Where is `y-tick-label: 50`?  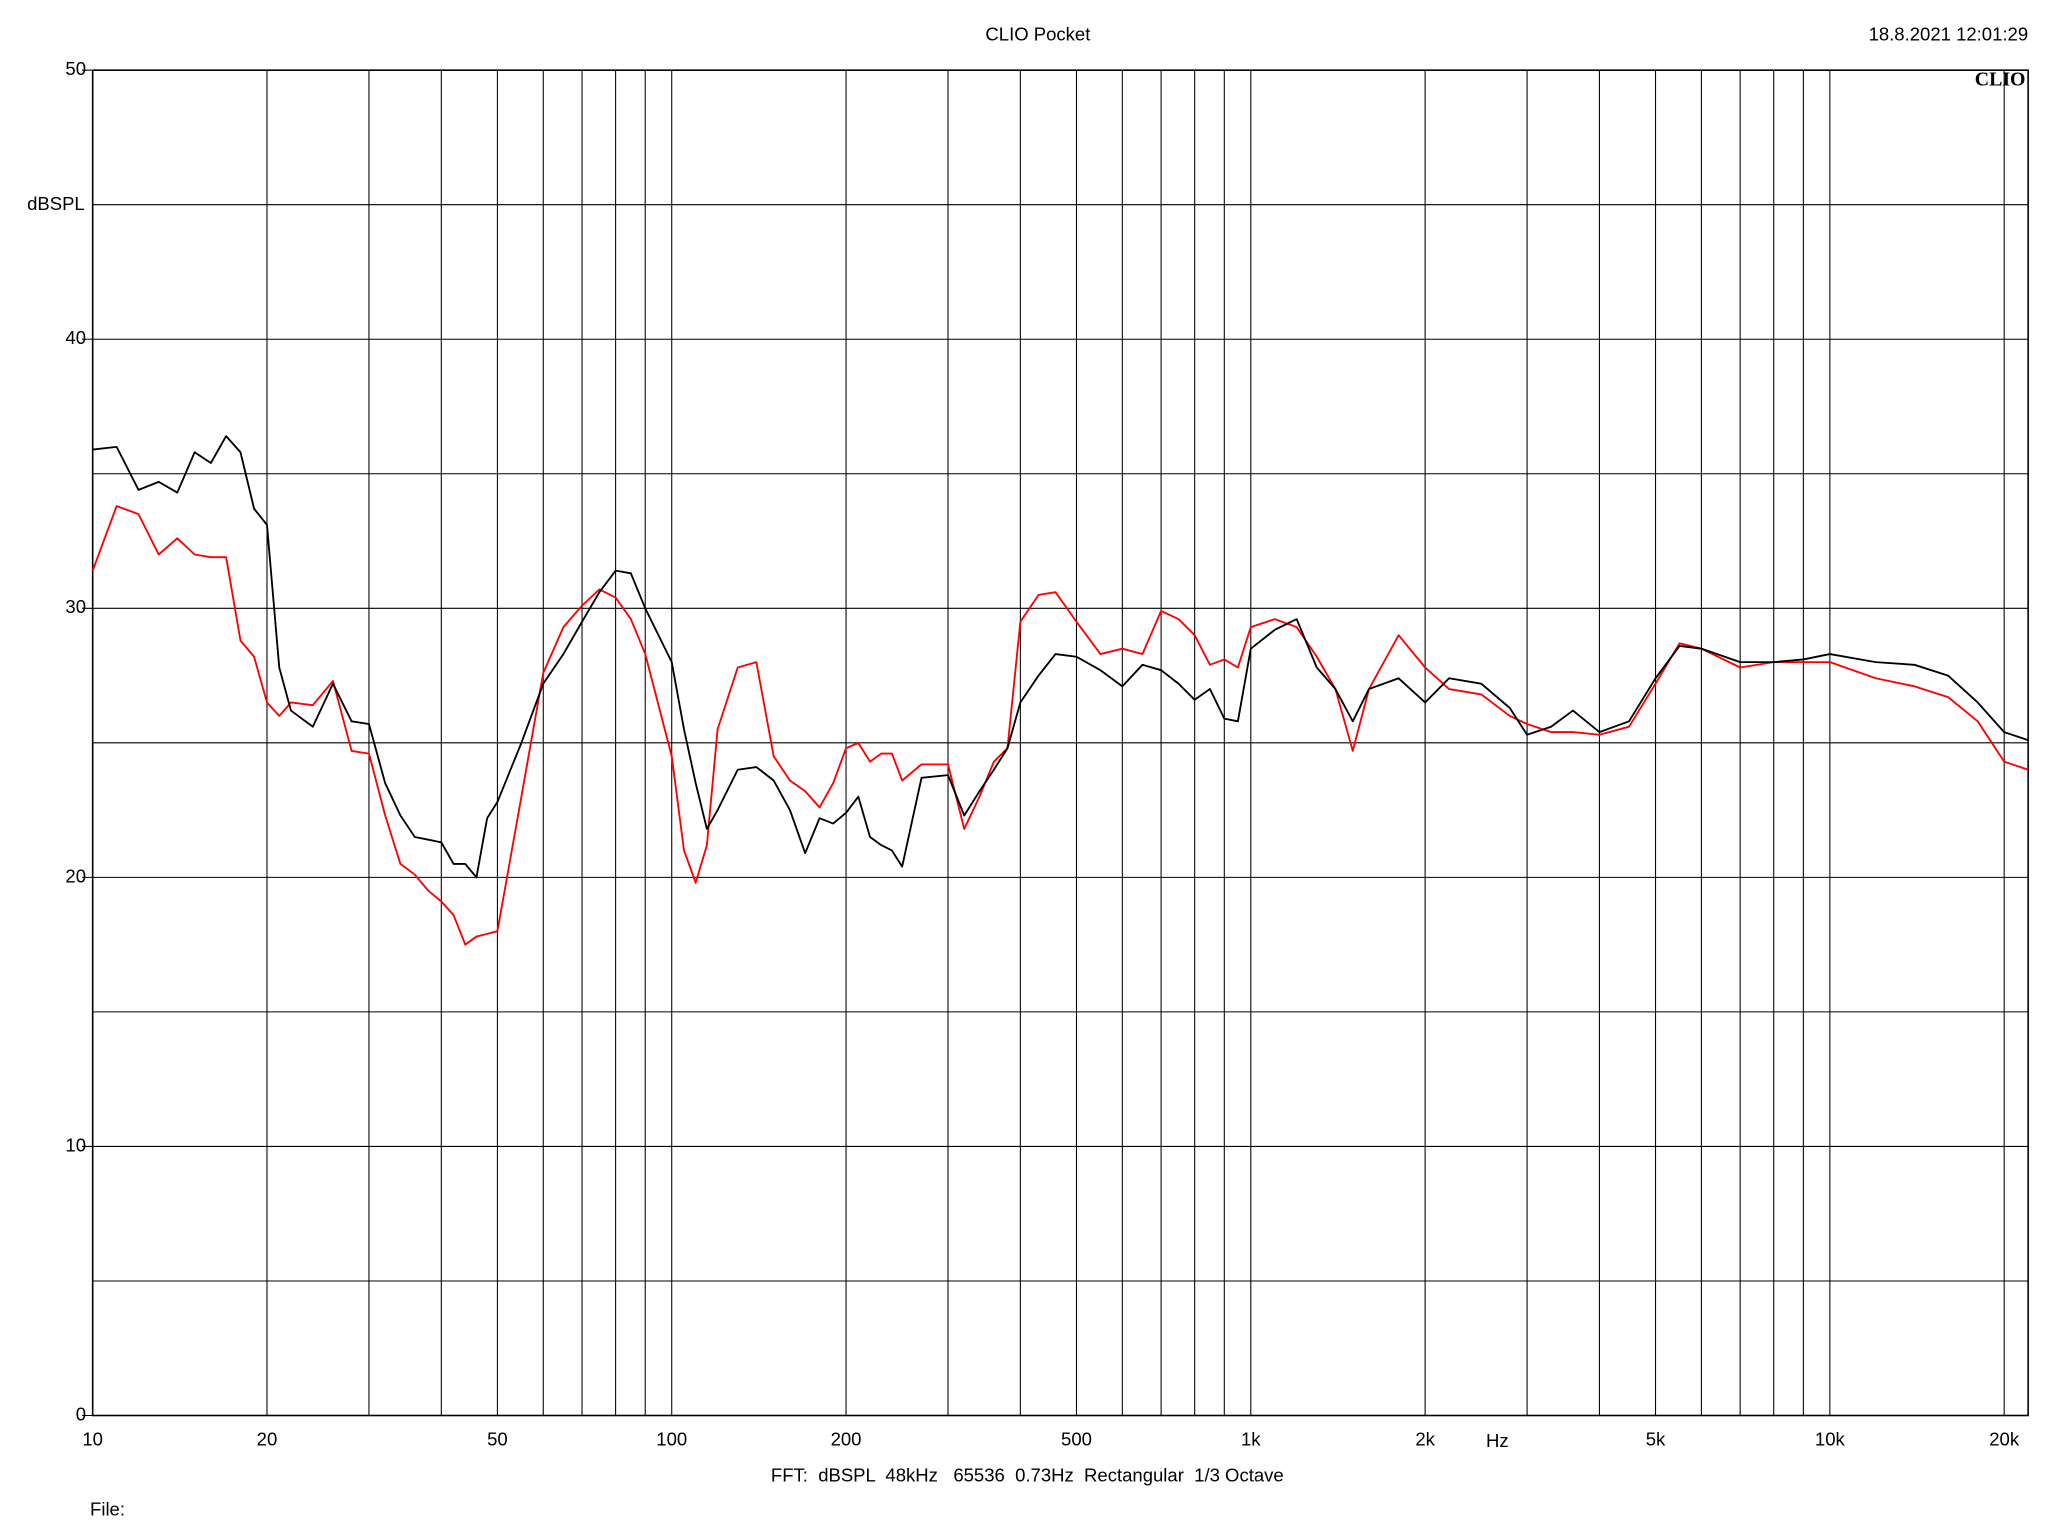
y-tick-label: 50 is located at coordinates (75, 68).